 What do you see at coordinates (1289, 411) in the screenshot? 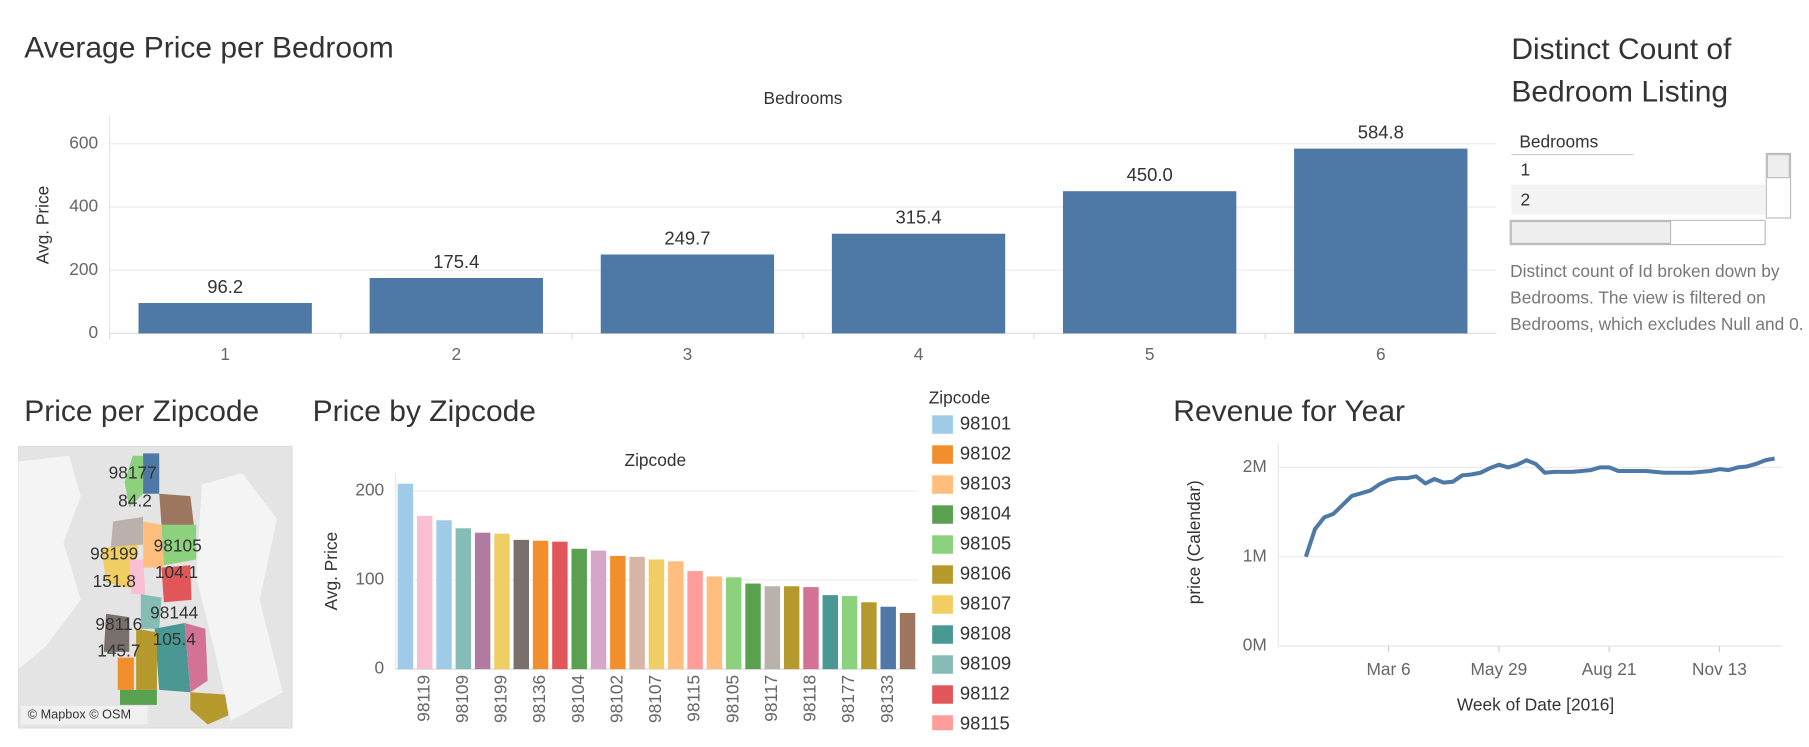
I see `chart-title: Revenue for Year` at bounding box center [1289, 411].